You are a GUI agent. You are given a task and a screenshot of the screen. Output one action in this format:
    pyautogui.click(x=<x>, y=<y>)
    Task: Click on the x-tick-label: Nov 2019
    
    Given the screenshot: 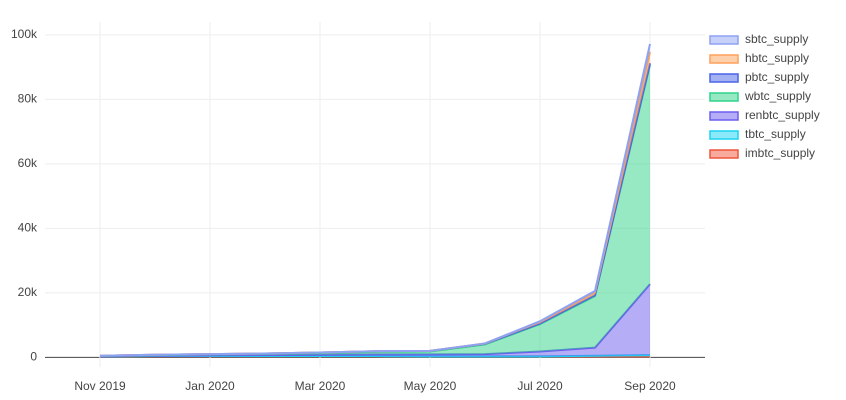 What is the action you would take?
    pyautogui.click(x=100, y=386)
    